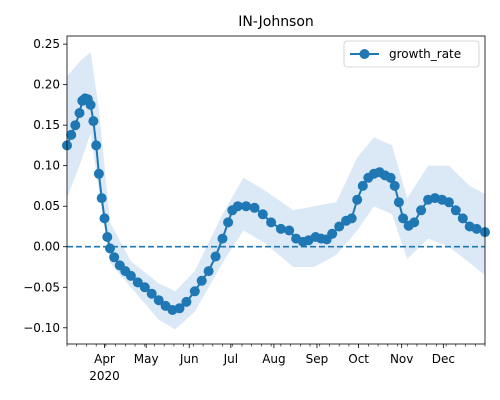 The width and height of the screenshot is (500, 400). I want to click on y-tick-label: −0.10, so click(41, 328).